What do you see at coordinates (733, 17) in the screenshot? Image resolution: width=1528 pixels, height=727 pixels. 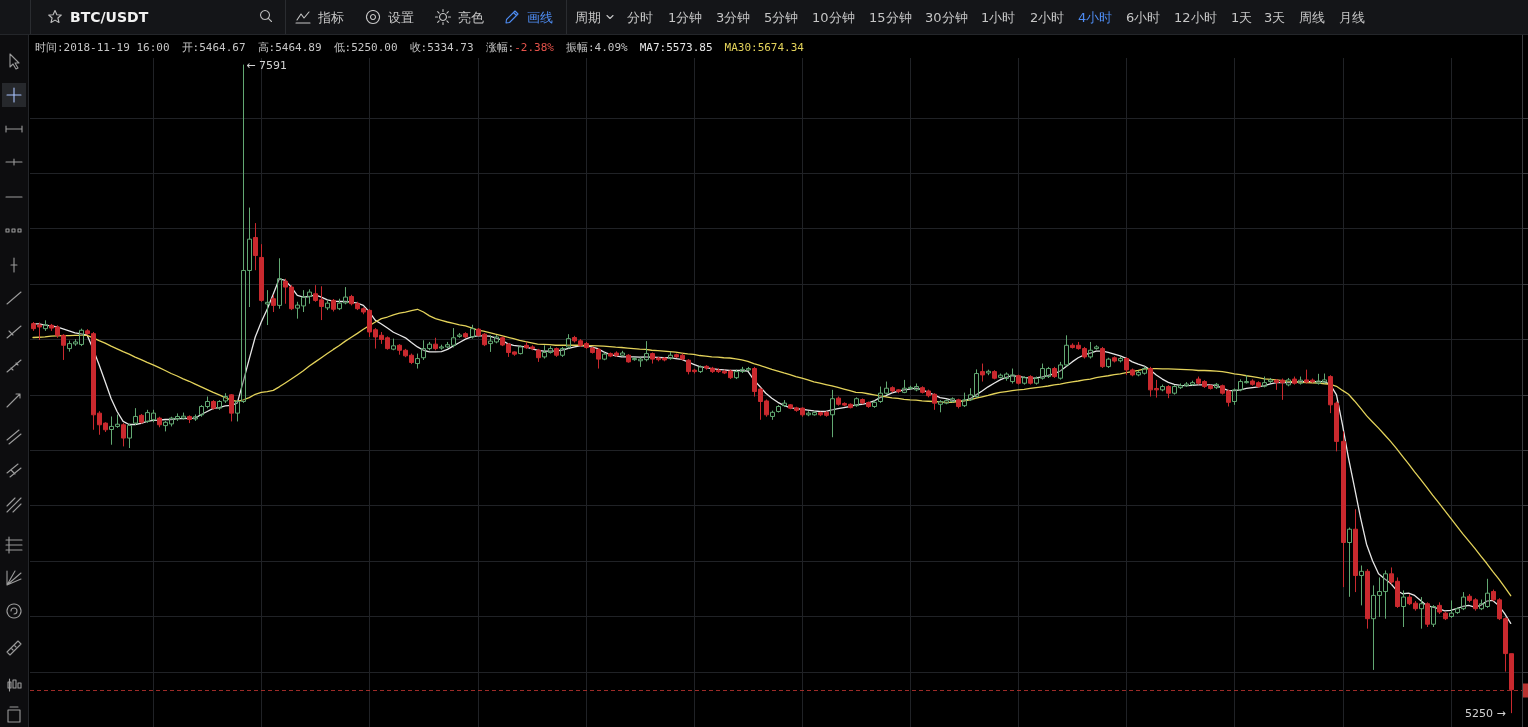 I see `text: 3分钟` at bounding box center [733, 17].